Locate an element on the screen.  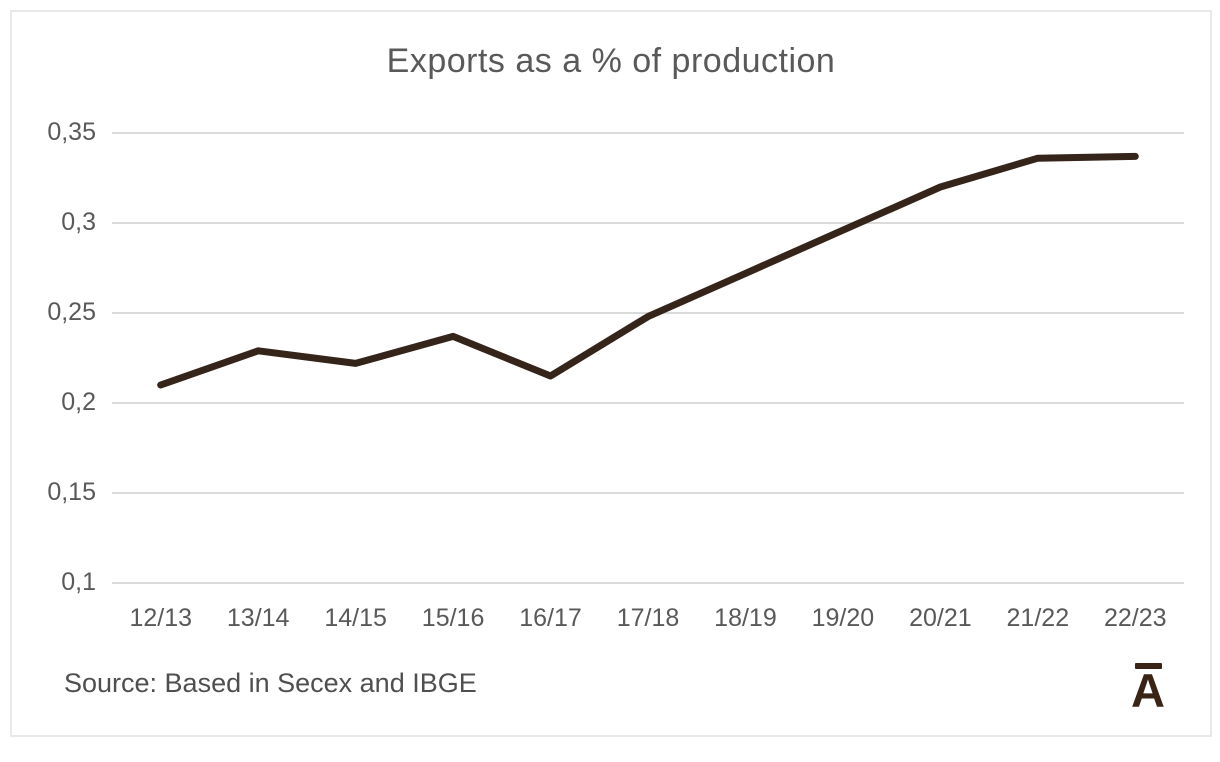
x-tick-label: 15/16 is located at coordinates (453, 618).